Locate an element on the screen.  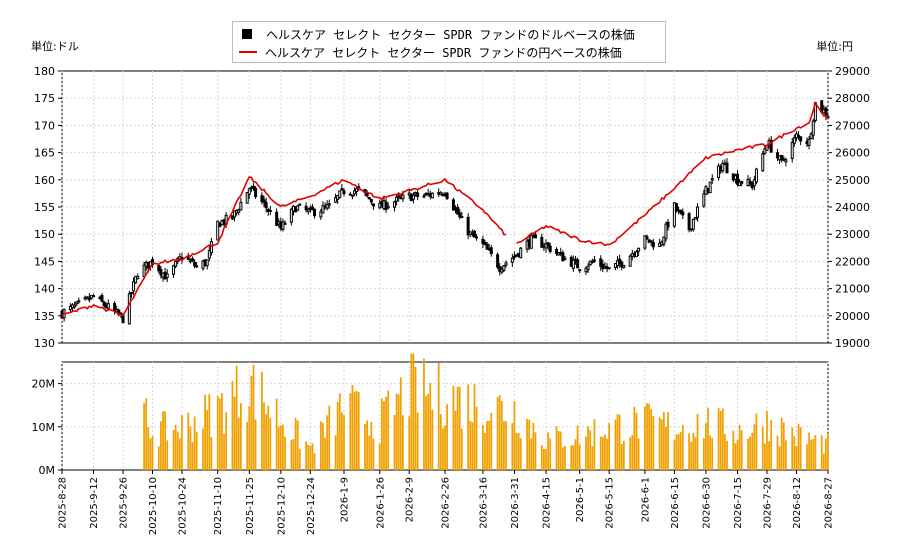
volume-axis-tick-label: 10M is located at coordinates (44, 427).